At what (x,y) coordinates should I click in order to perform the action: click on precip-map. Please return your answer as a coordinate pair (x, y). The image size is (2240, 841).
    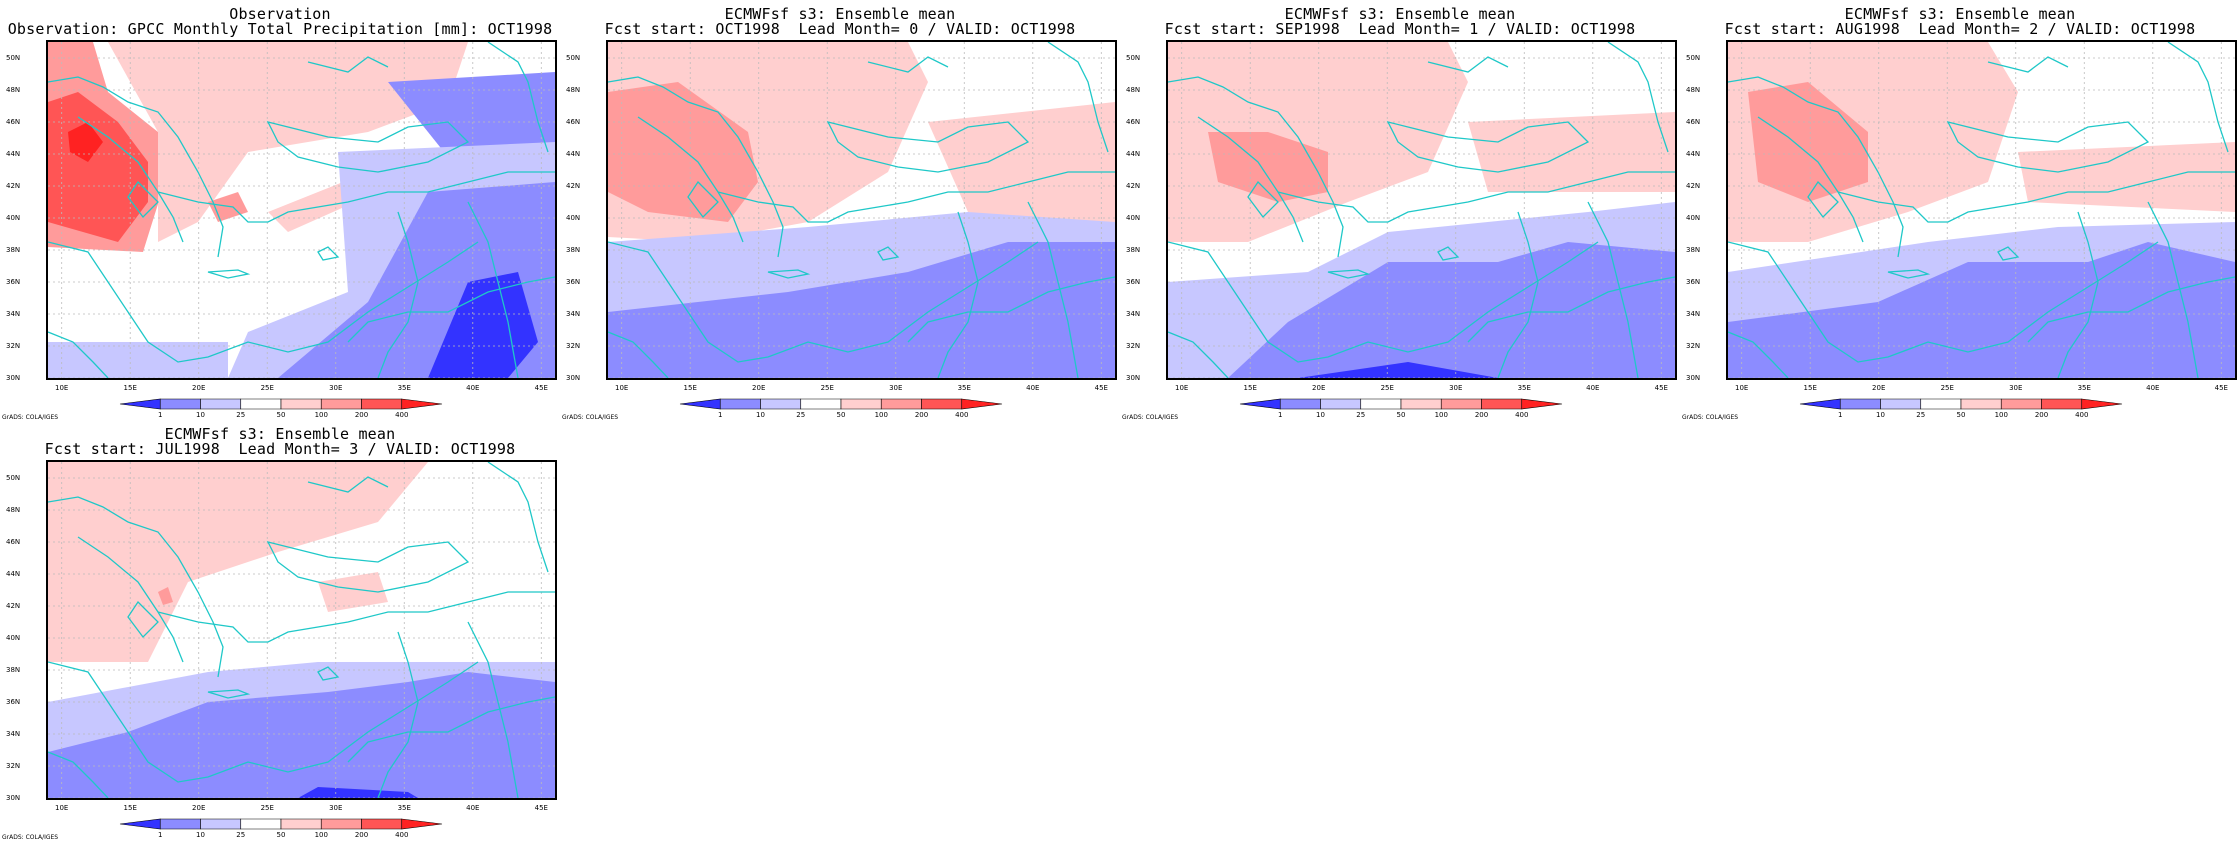
    Looking at the image, I should click on (1981, 210).